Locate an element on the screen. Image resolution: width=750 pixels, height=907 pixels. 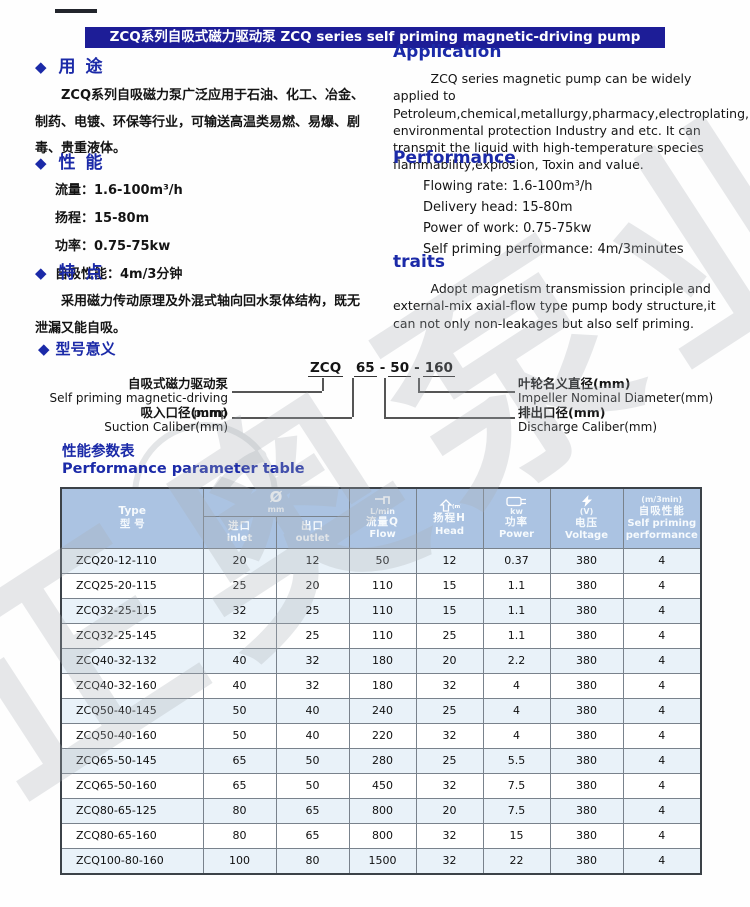
column-header-selfpriming: (m/3min) 自吸性能 Self priming performance is located at coordinates (662, 518).